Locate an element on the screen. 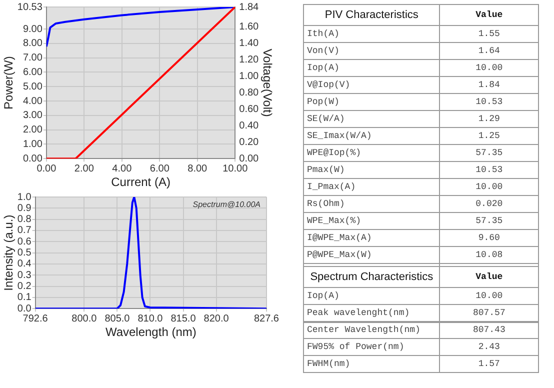  y-tick-label: 2.00 is located at coordinates (32, 130).